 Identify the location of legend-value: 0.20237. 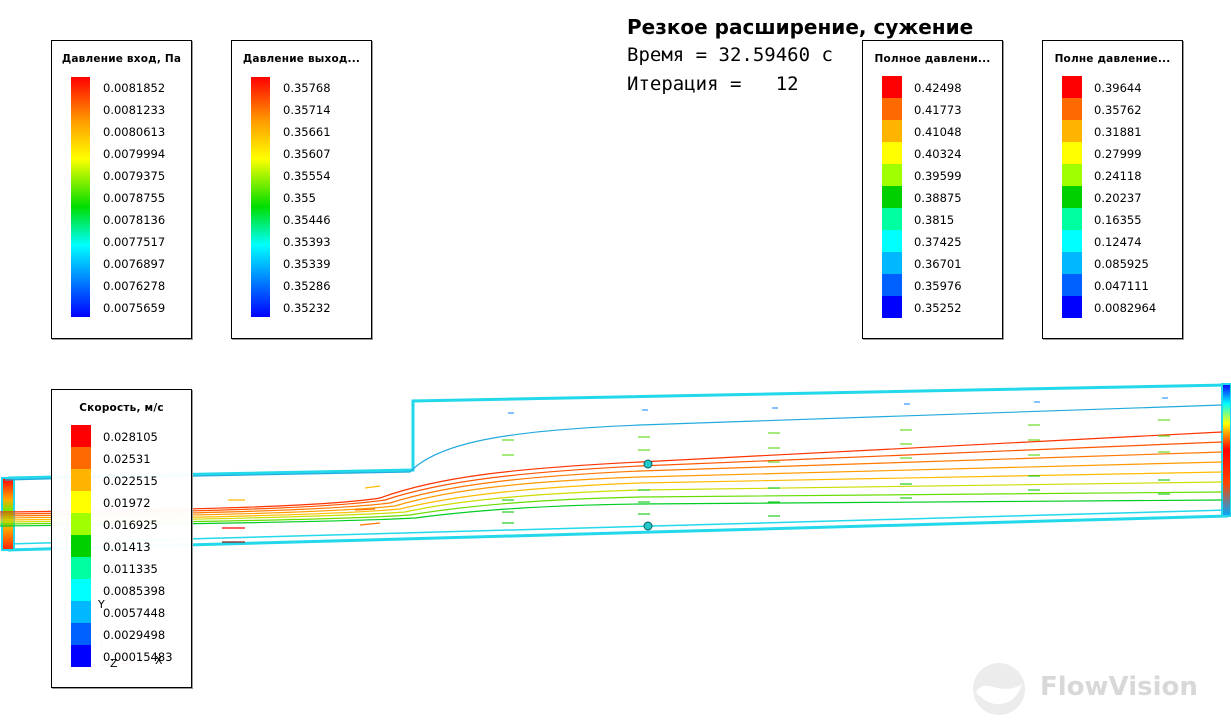
(1118, 198).